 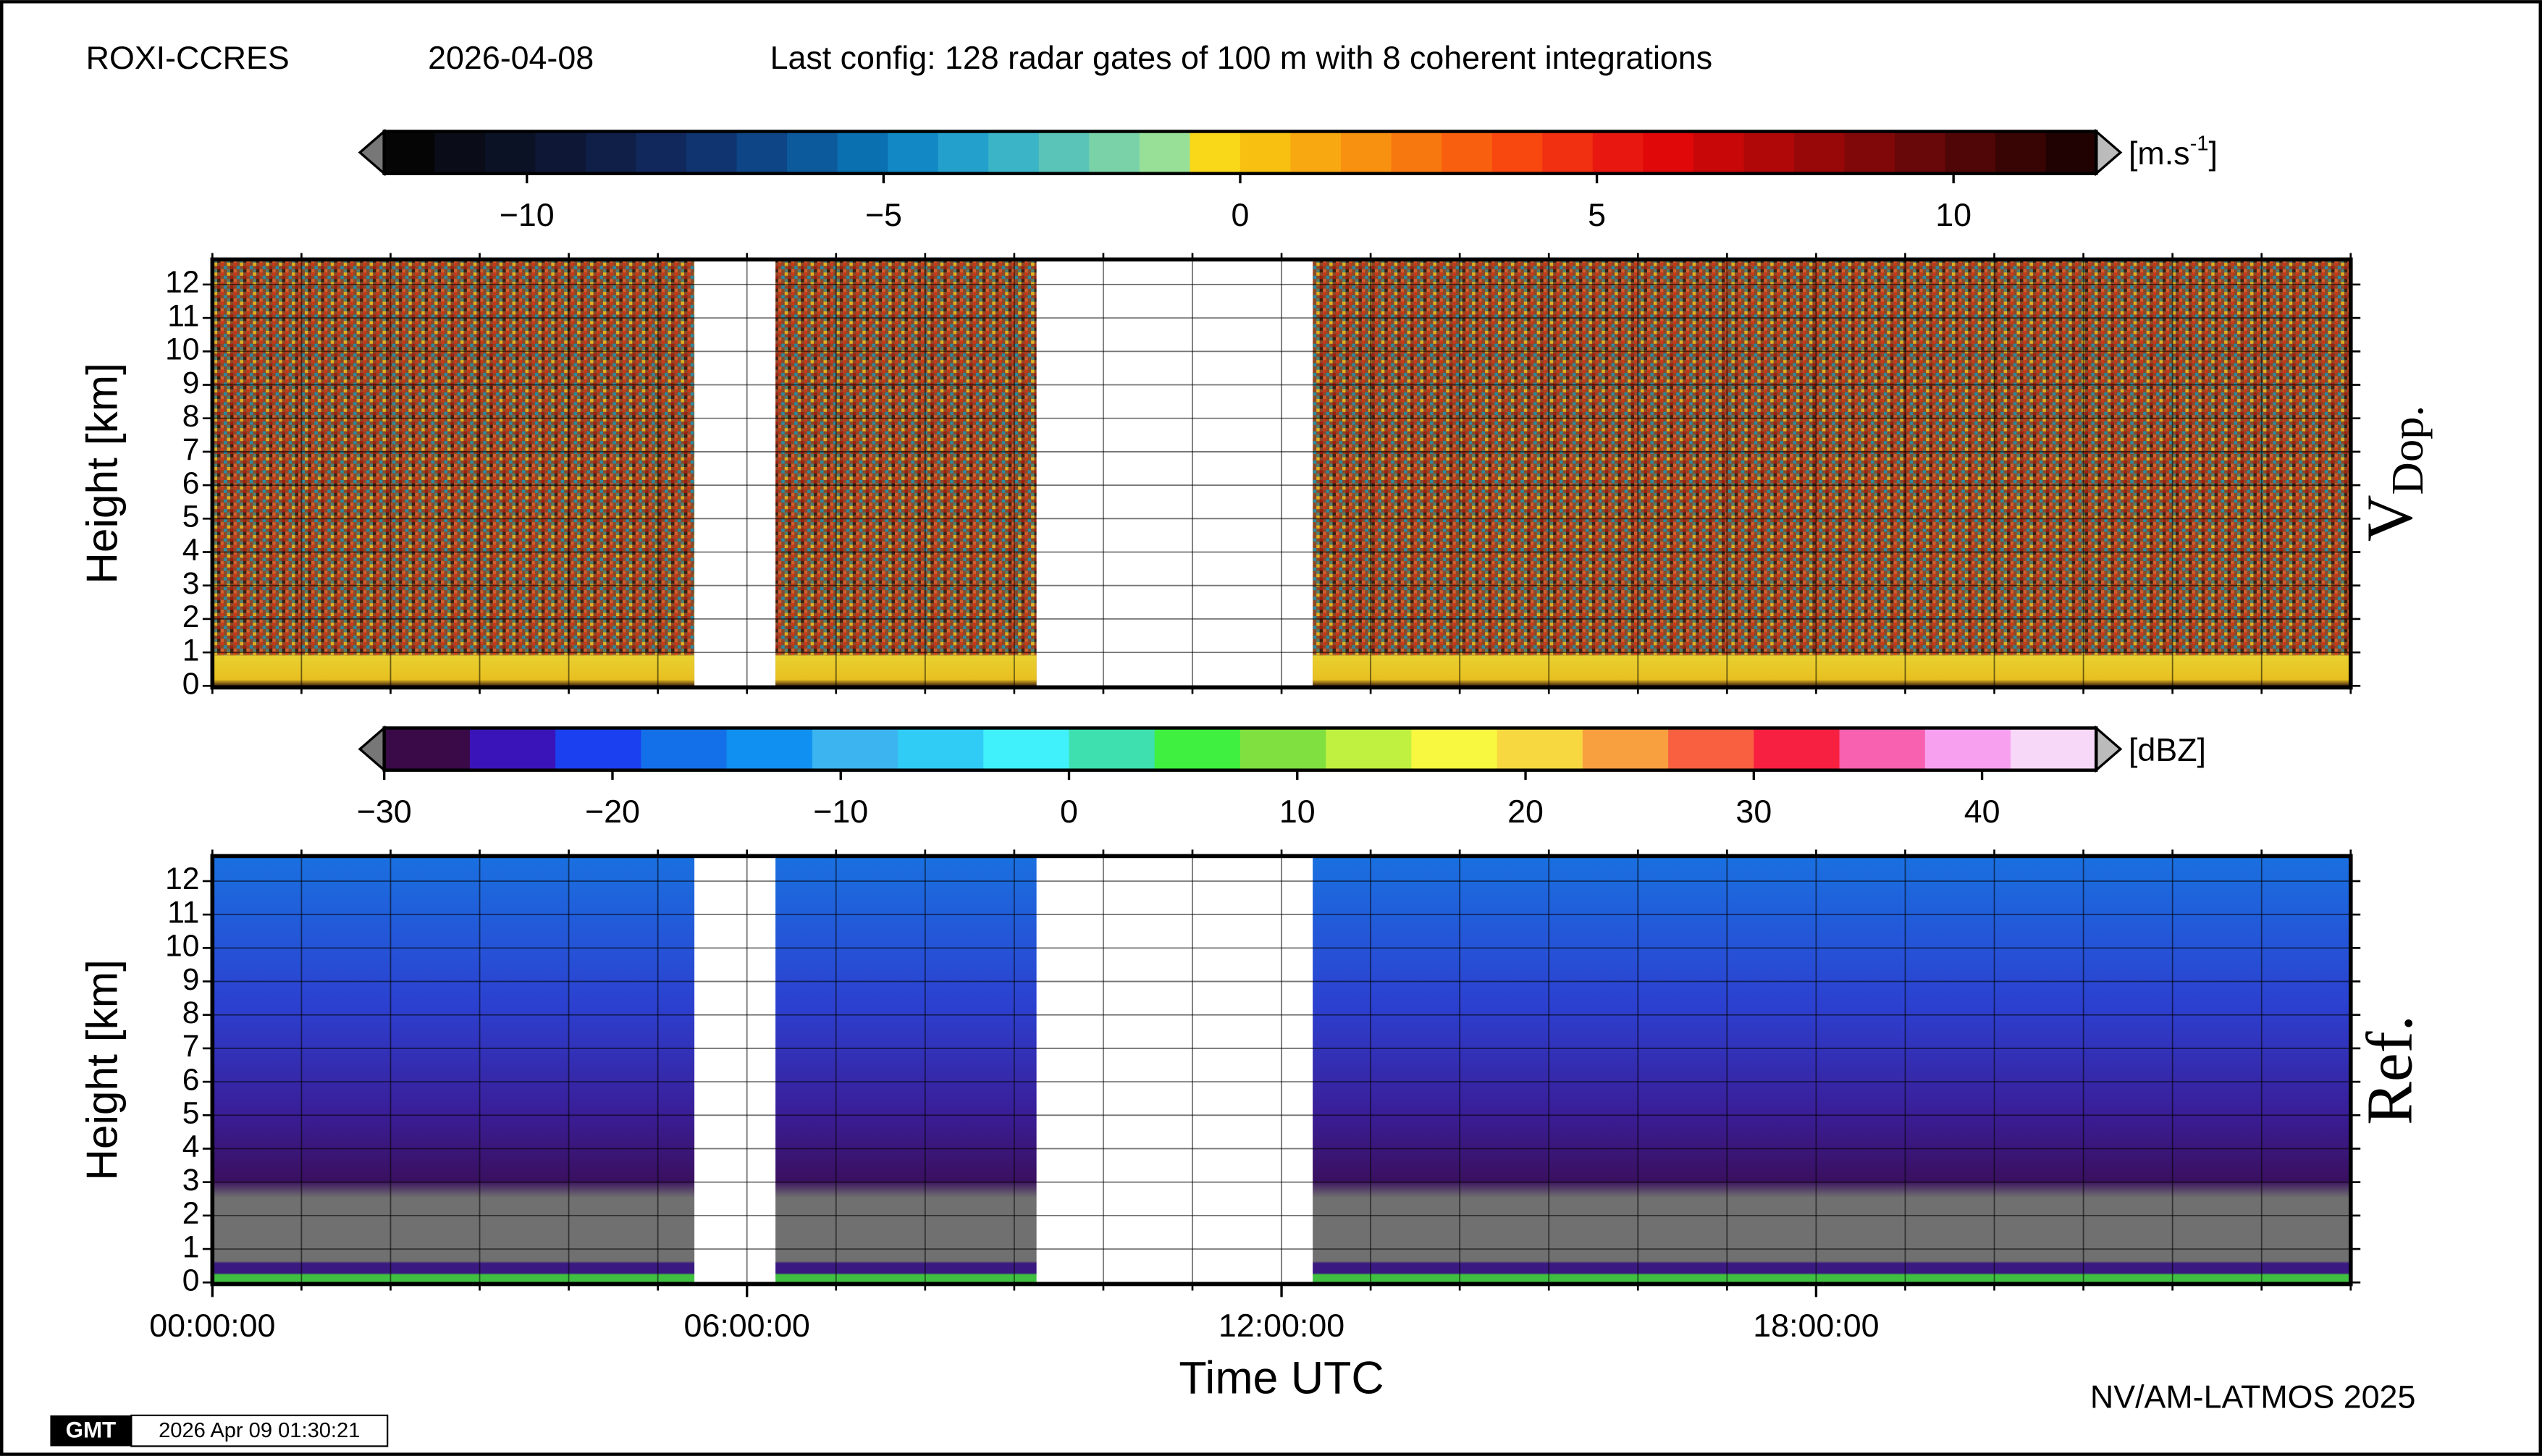 I want to click on y-tick-label: 6, so click(x=191, y=483).